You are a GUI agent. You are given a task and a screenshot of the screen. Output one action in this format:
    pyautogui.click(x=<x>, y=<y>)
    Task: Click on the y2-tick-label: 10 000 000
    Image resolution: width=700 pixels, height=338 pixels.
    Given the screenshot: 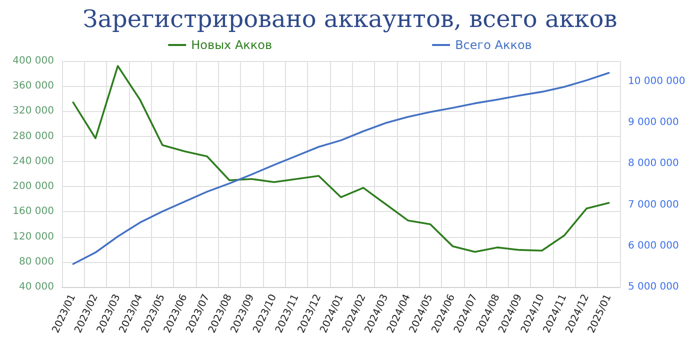 What is the action you would take?
    pyautogui.click(x=657, y=82)
    